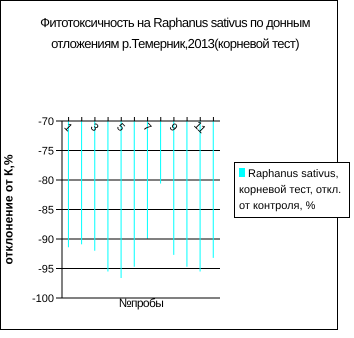 This screenshot has height=338, width=354. What do you see at coordinates (46, 122) in the screenshot?
I see `y-tick-label: -70` at bounding box center [46, 122].